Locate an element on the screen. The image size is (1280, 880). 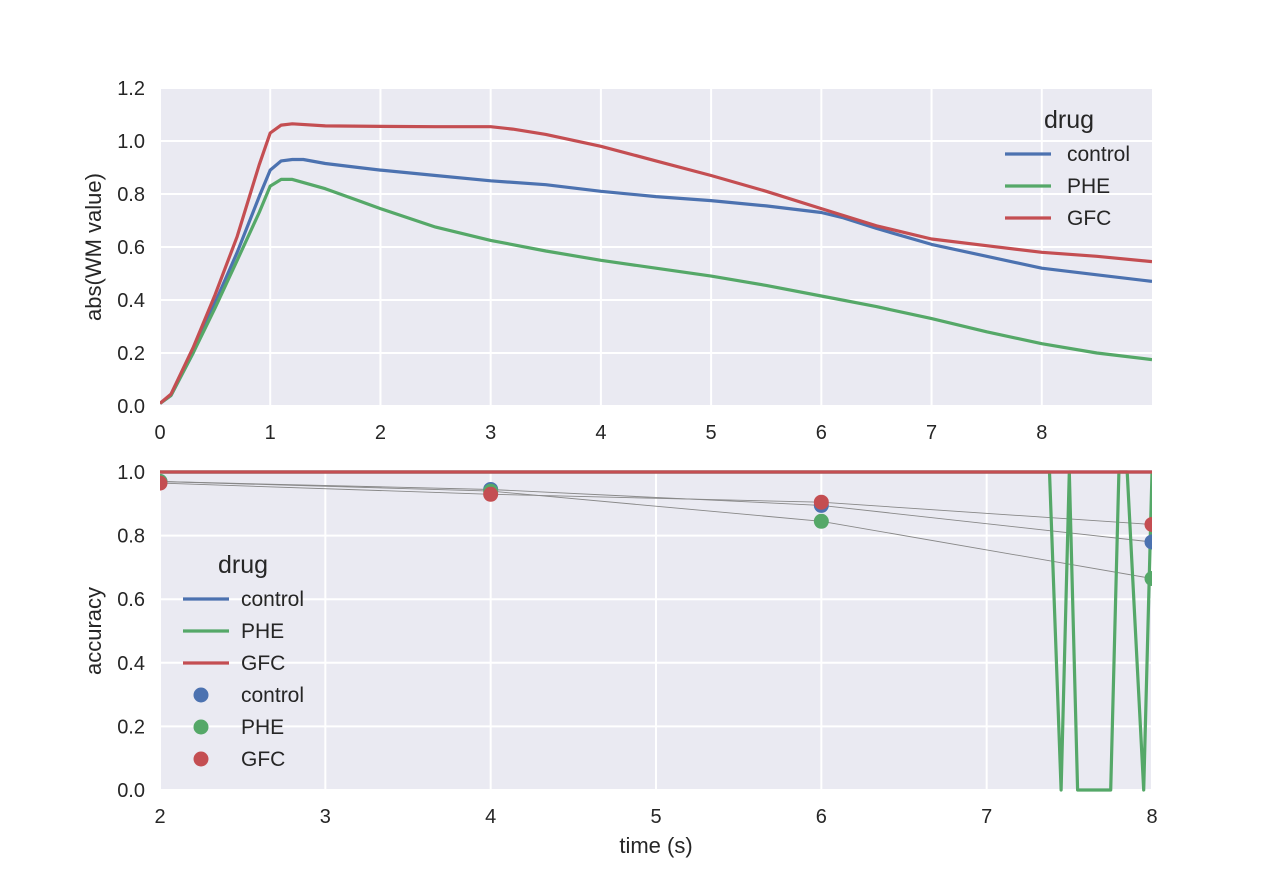
x-tick-label: 1 is located at coordinates (270, 433).